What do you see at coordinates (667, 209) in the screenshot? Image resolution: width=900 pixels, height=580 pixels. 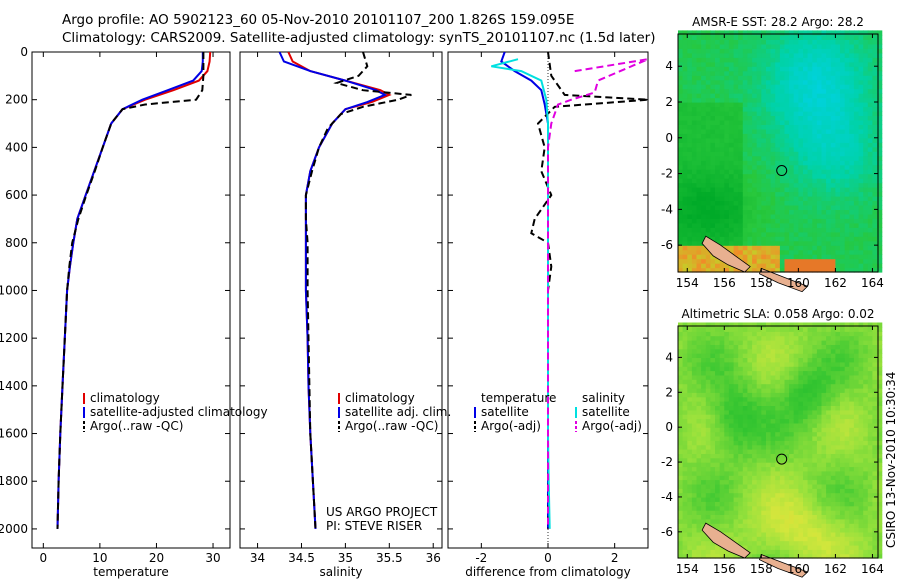 I see `sst_map-lat-label: -4` at bounding box center [667, 209].